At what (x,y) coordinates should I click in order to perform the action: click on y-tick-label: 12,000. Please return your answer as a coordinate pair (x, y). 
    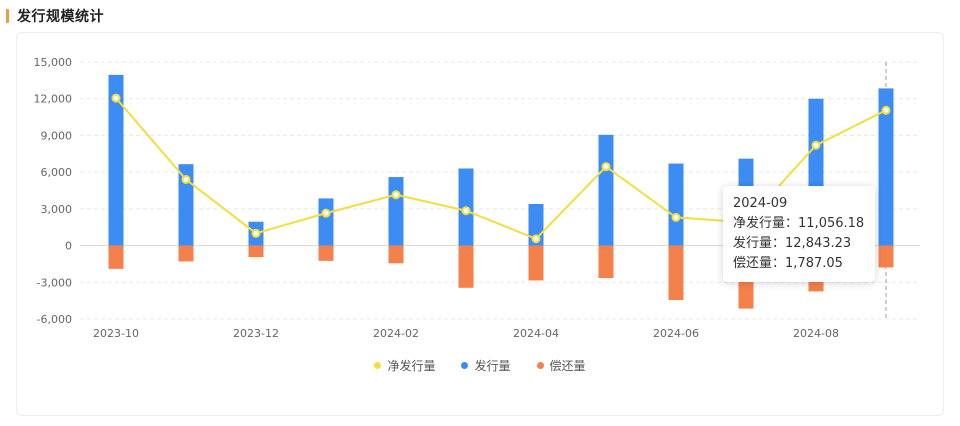
    Looking at the image, I should click on (53, 99).